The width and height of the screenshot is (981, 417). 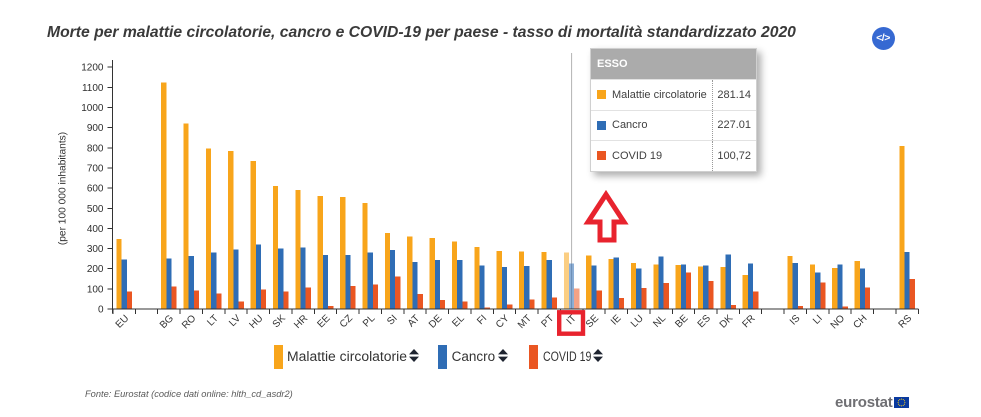 What do you see at coordinates (92, 108) in the screenshot?
I see `svg-text: 1000` at bounding box center [92, 108].